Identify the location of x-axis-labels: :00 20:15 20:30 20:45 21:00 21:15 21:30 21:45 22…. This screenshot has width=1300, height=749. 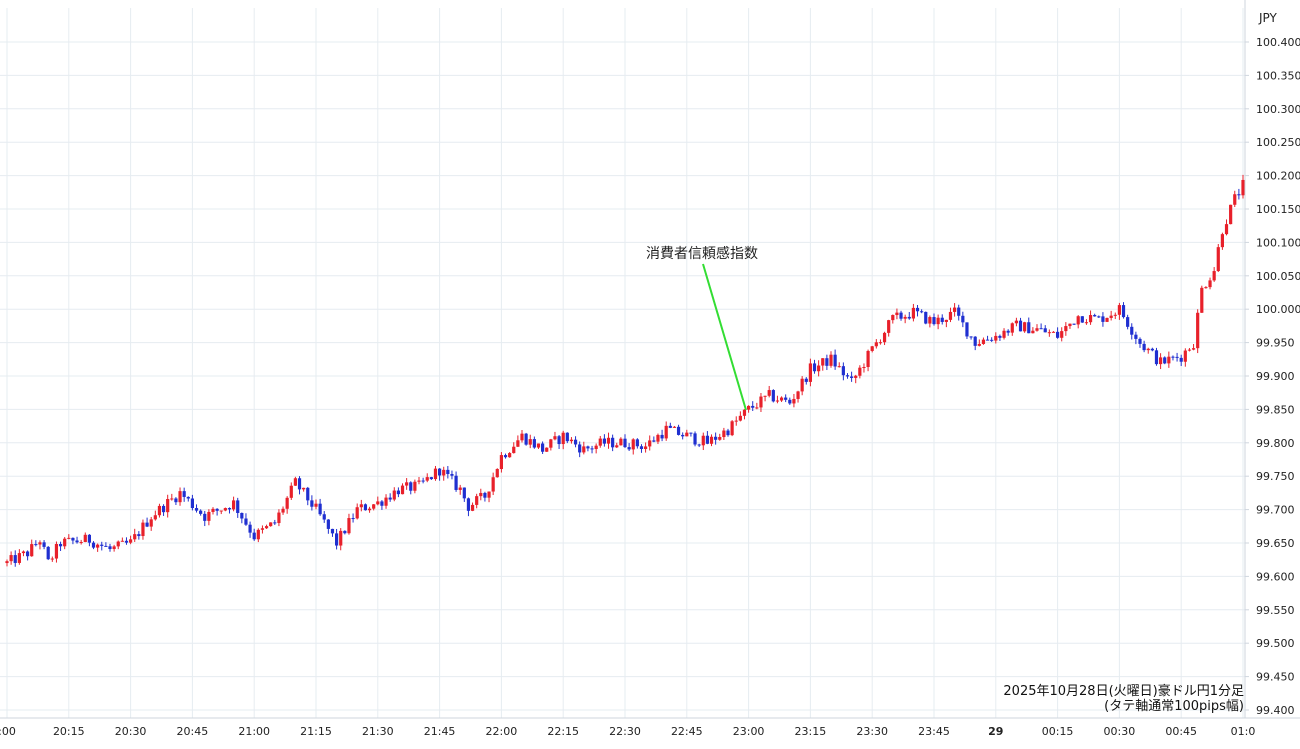
(627, 731).